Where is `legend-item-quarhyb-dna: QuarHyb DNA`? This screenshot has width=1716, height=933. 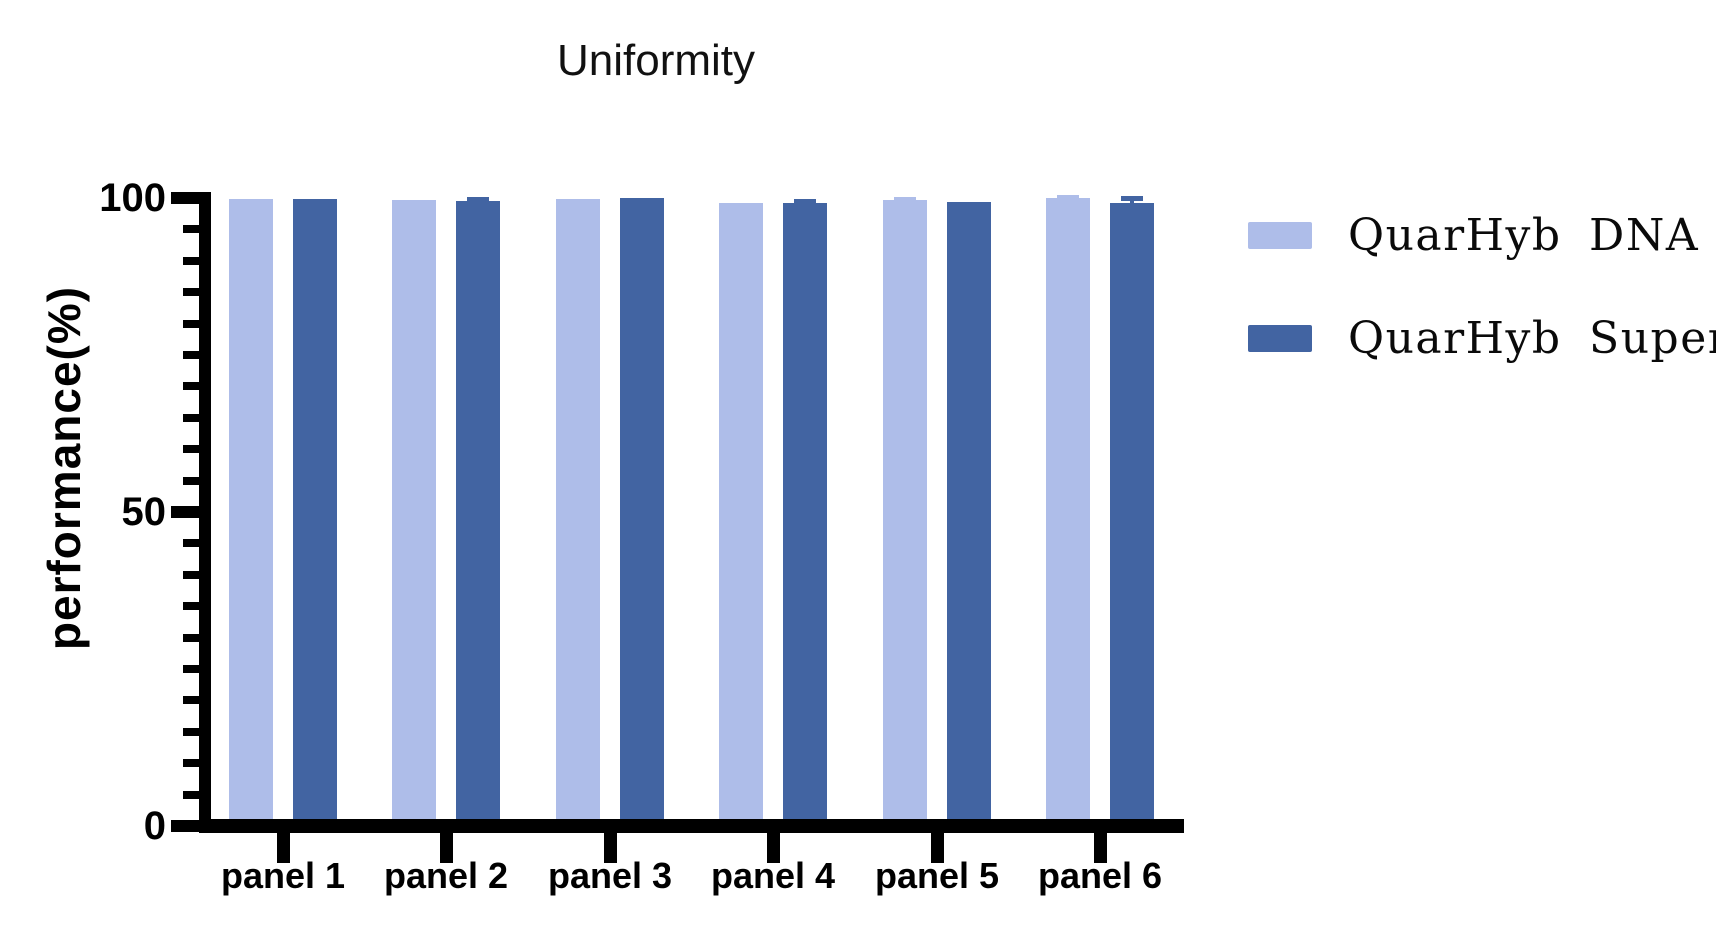
legend-item-quarhyb-dna: QuarHyb DNA is located at coordinates (1482, 235).